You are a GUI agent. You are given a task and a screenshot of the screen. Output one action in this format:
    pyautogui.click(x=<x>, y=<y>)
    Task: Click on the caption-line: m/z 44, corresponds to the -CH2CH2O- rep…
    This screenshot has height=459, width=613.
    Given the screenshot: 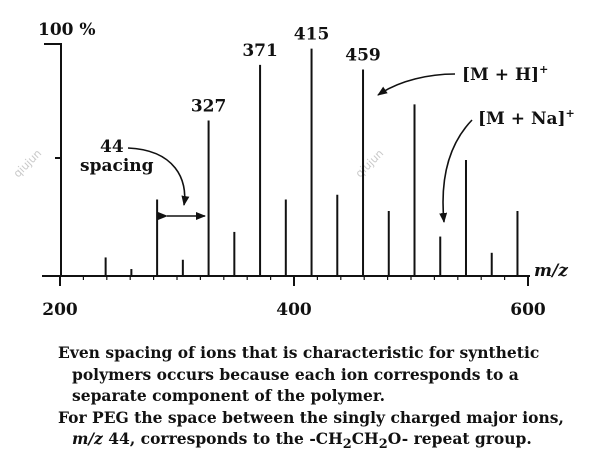 What is the action you would take?
    pyautogui.click(x=302, y=441)
    